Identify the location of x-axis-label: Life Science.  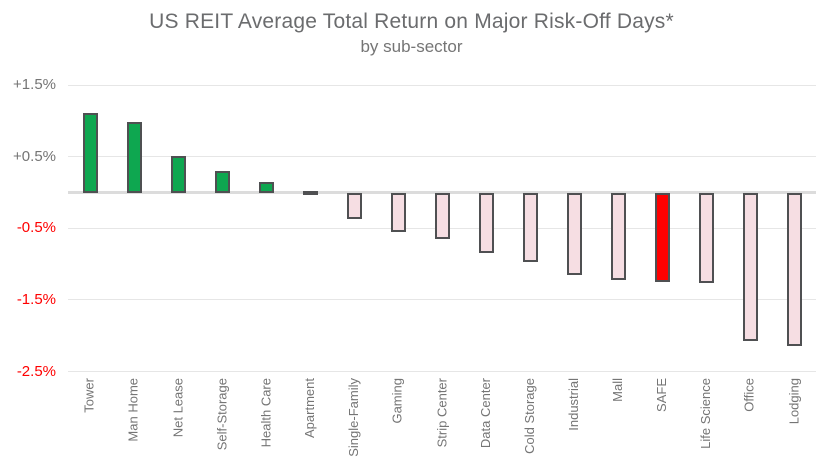
(705, 413).